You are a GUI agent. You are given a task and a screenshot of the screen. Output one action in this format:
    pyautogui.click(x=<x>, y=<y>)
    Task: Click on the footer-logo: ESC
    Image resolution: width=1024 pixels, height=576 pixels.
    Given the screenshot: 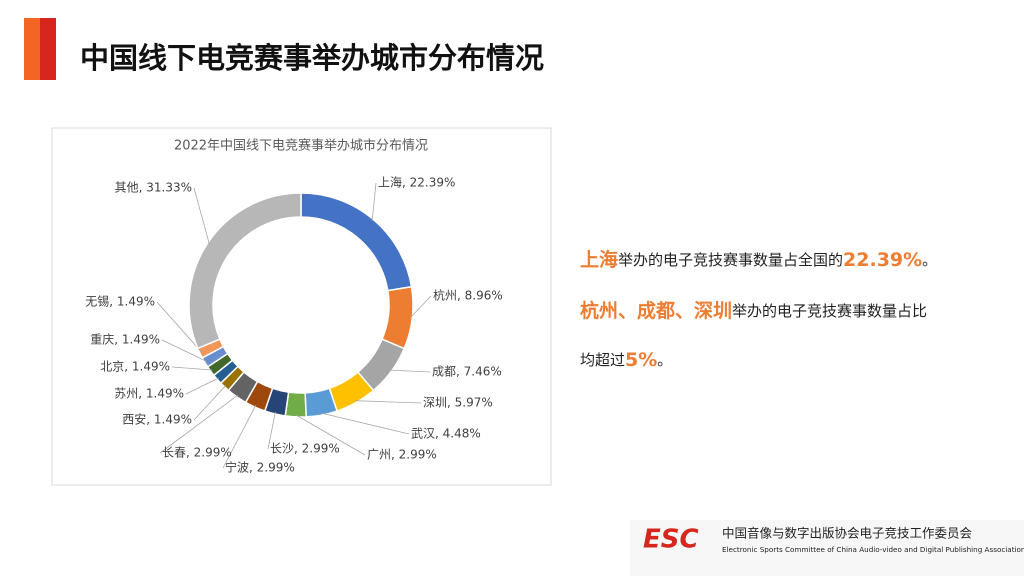 What is the action you would take?
    pyautogui.click(x=671, y=540)
    